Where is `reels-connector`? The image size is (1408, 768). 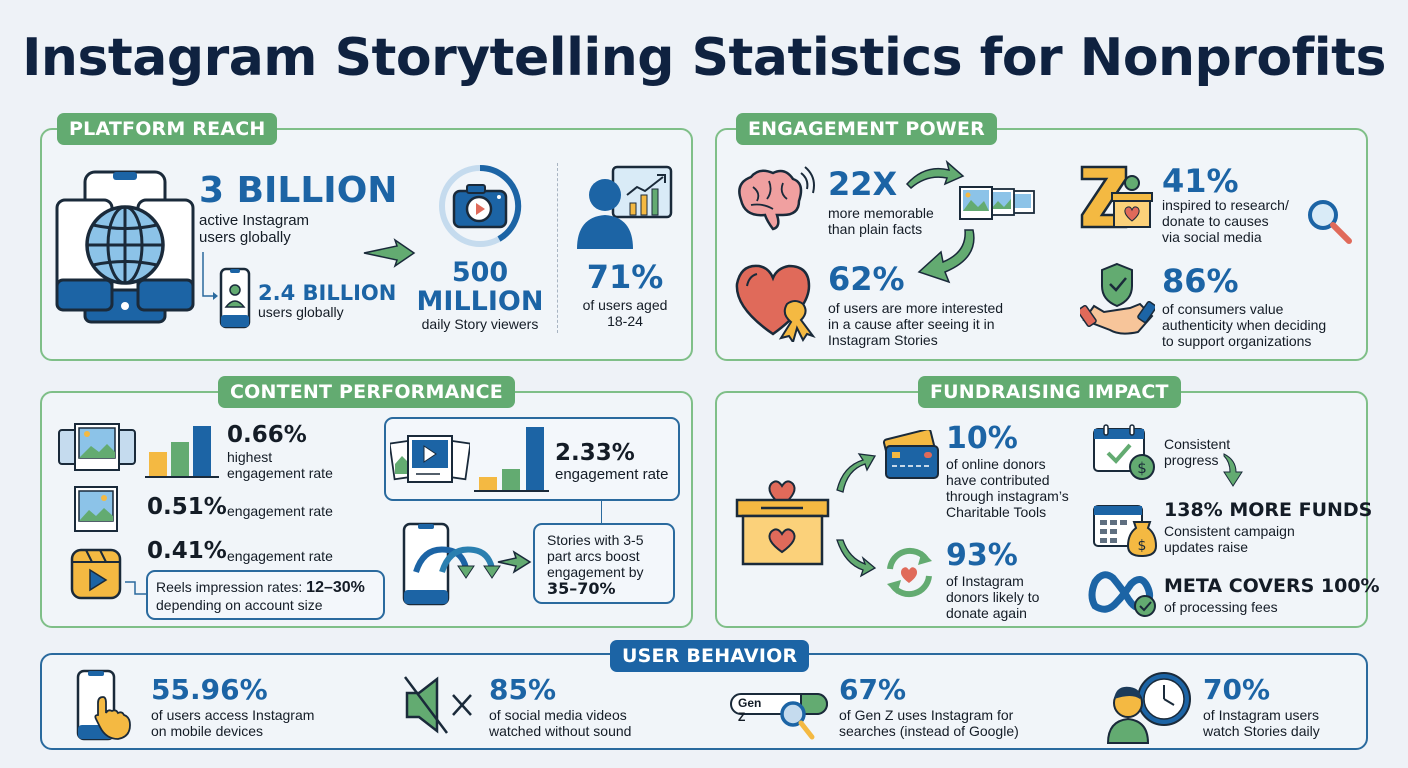
reels-connector is located at coordinates (137, 588).